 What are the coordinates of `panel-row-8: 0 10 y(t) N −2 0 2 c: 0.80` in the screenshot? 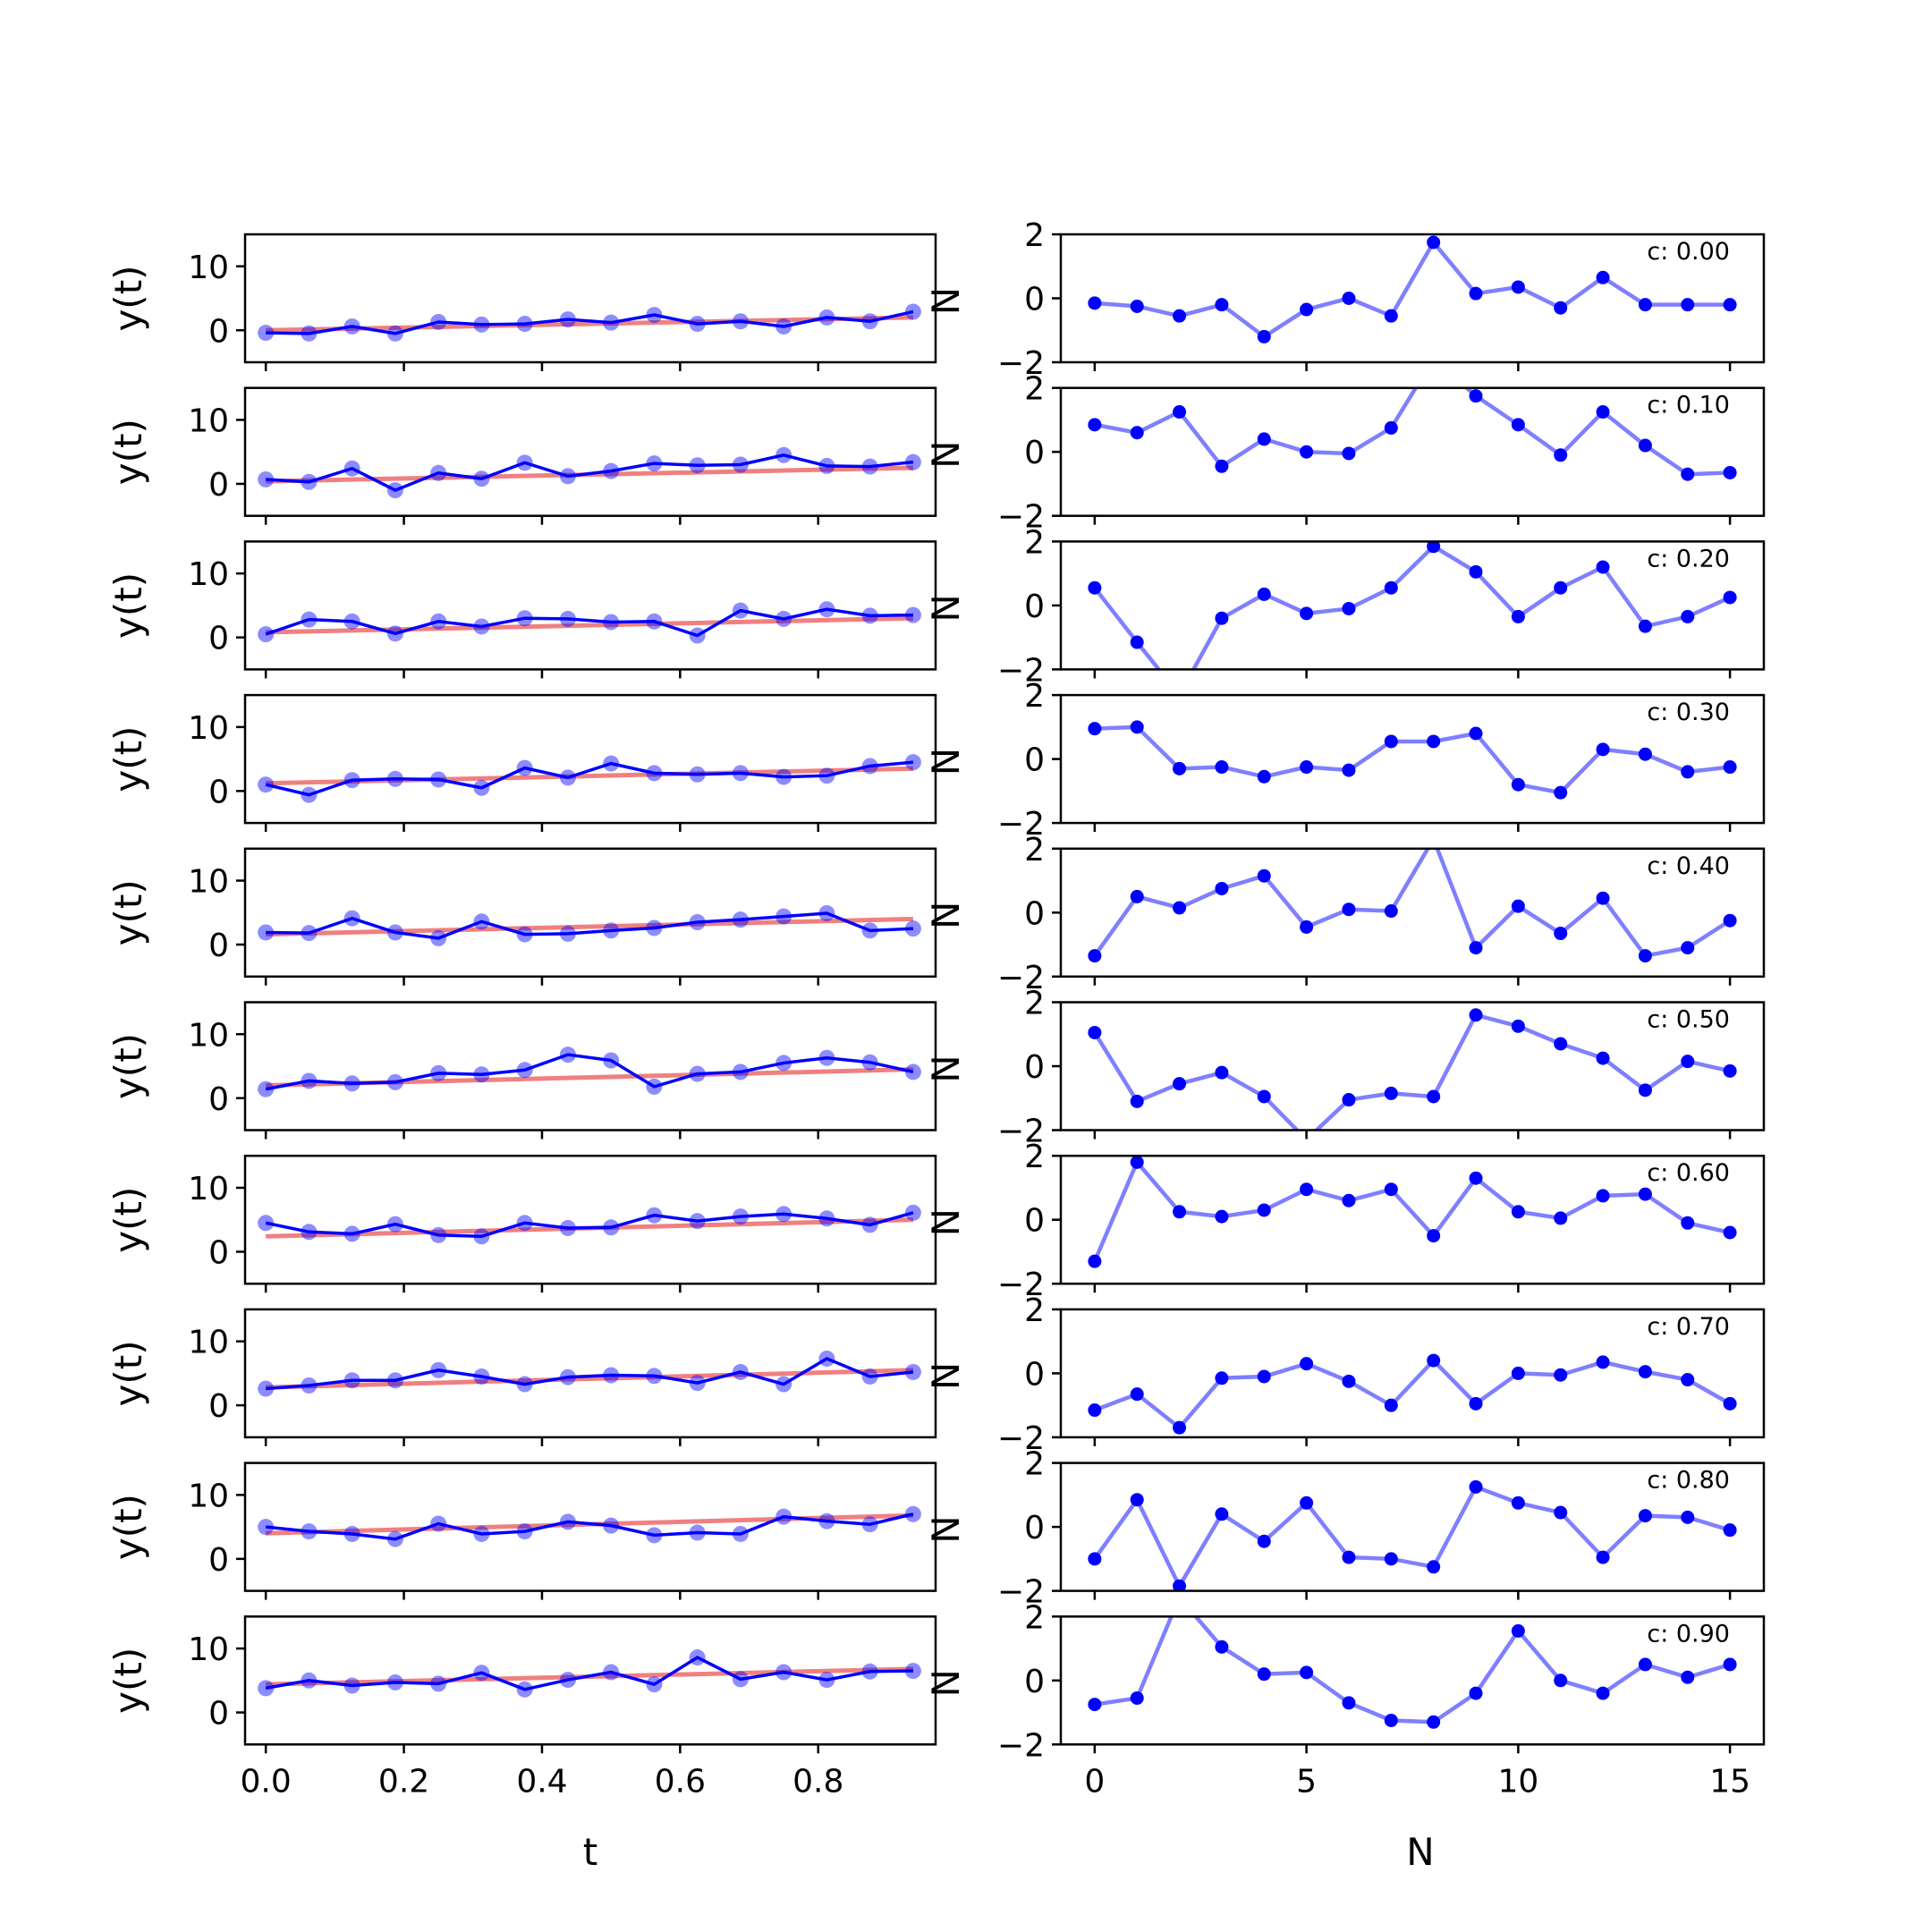 It's located at (936, 1528).